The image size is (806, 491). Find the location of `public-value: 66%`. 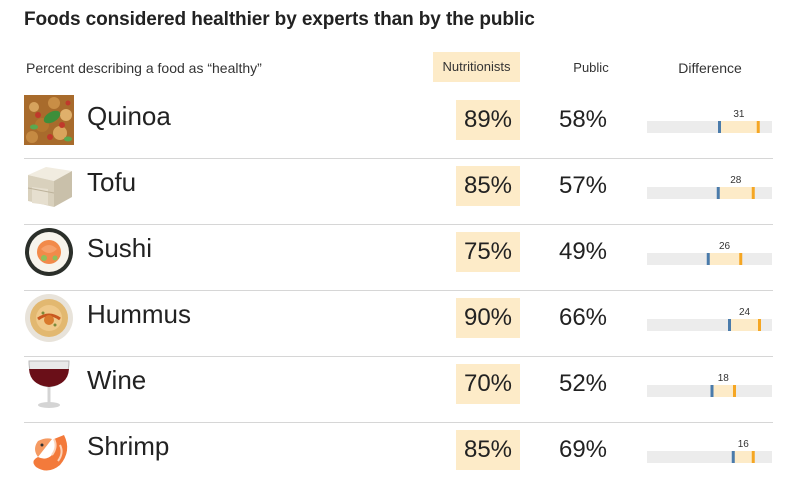

public-value: 66% is located at coordinates (583, 317).